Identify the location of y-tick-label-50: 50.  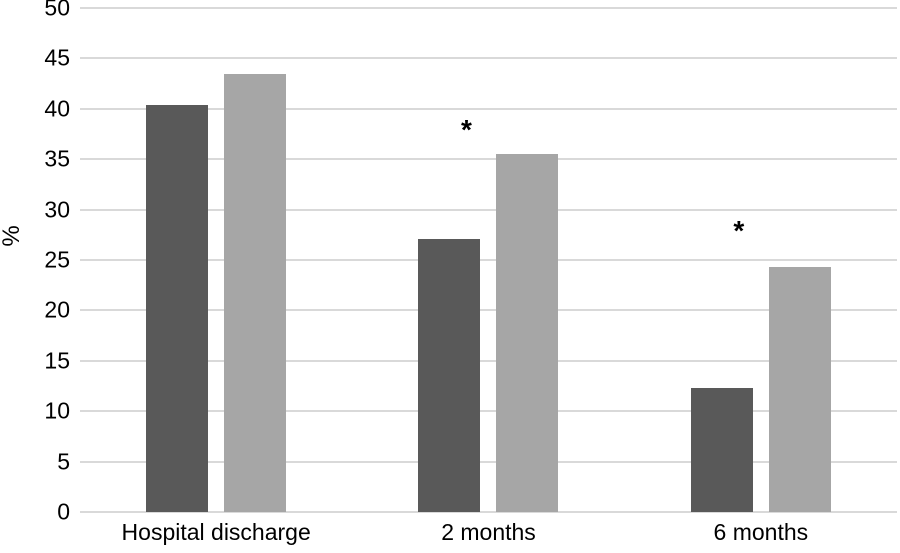
(57, 10).